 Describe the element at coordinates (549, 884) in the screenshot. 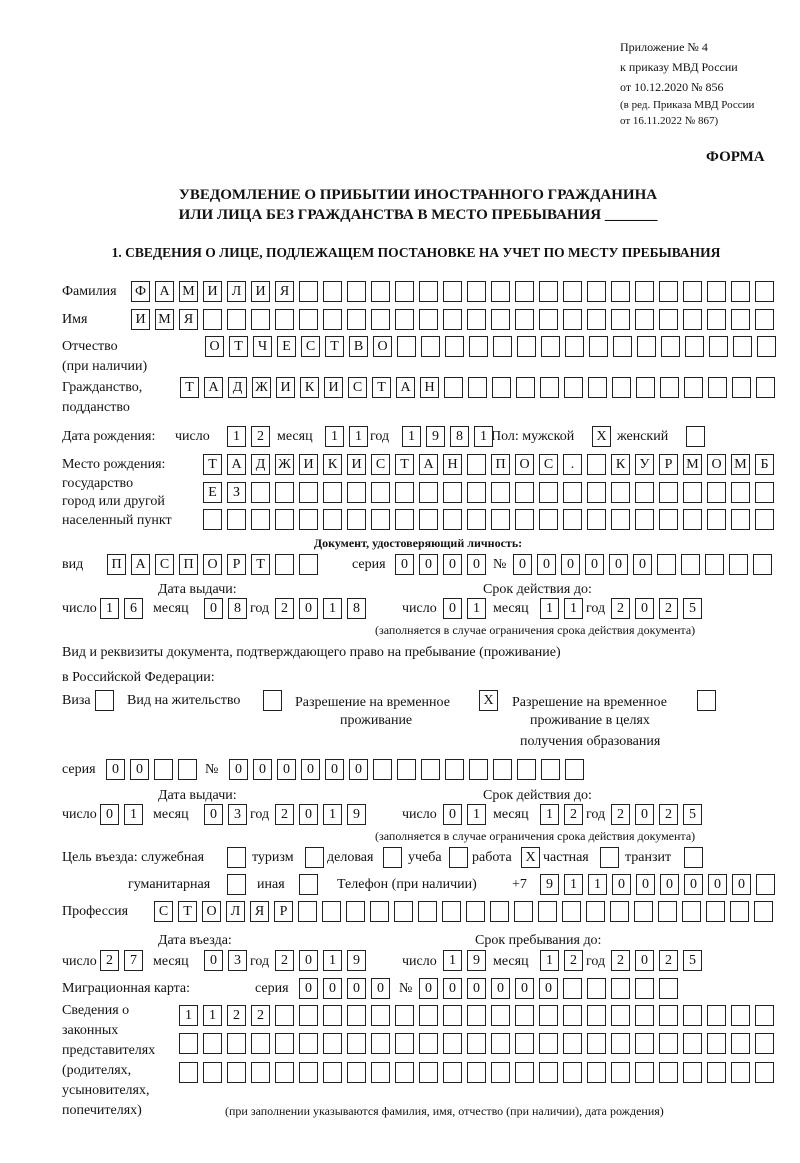

I see `phone-cell: 9` at that location.